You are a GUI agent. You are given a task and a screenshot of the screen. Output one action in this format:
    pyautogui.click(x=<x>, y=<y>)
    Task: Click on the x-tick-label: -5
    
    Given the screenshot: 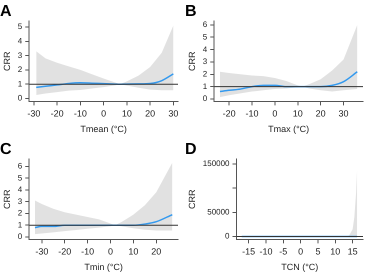 What is the action you would take?
    pyautogui.click(x=283, y=251)
    